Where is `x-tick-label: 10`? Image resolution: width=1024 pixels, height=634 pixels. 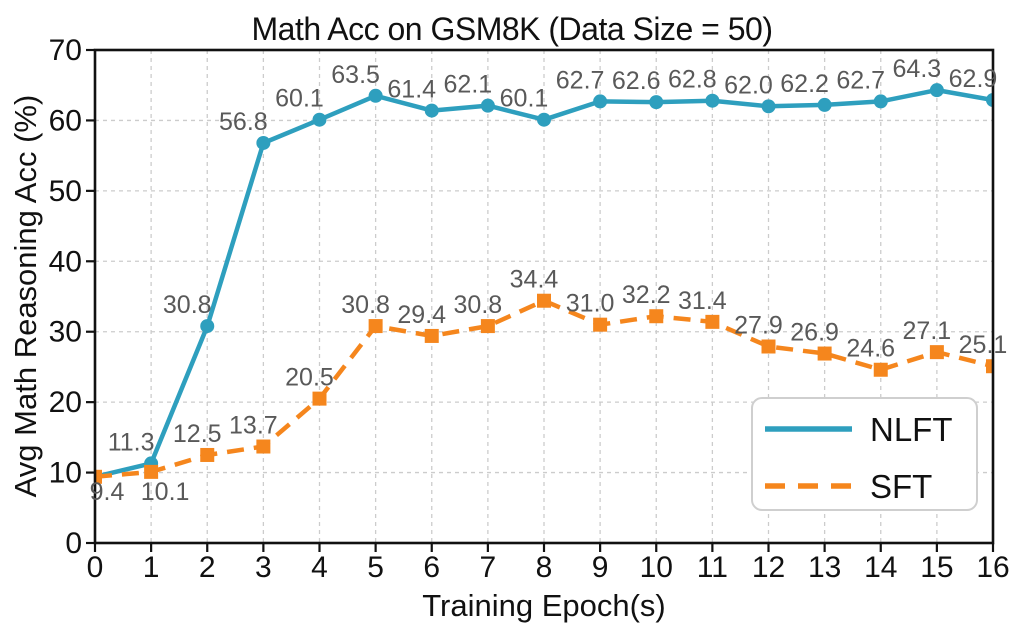 x-tick-label: 10 is located at coordinates (656, 567).